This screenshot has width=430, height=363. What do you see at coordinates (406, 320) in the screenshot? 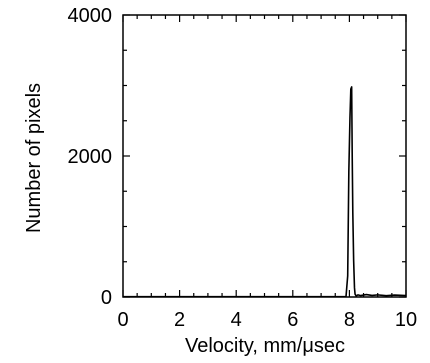
I see `x-tick-label: 10` at bounding box center [406, 320].